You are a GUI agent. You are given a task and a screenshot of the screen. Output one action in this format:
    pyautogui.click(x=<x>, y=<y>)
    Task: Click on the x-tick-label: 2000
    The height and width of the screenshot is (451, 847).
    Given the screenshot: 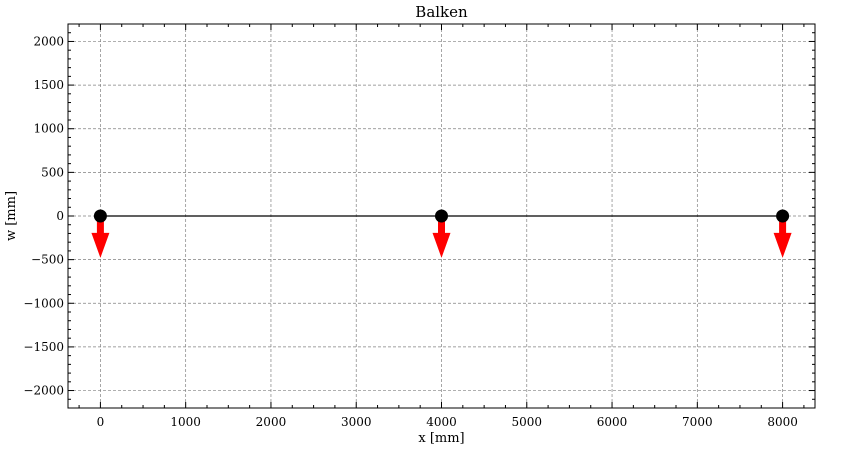 What is the action you would take?
    pyautogui.click(x=271, y=422)
    